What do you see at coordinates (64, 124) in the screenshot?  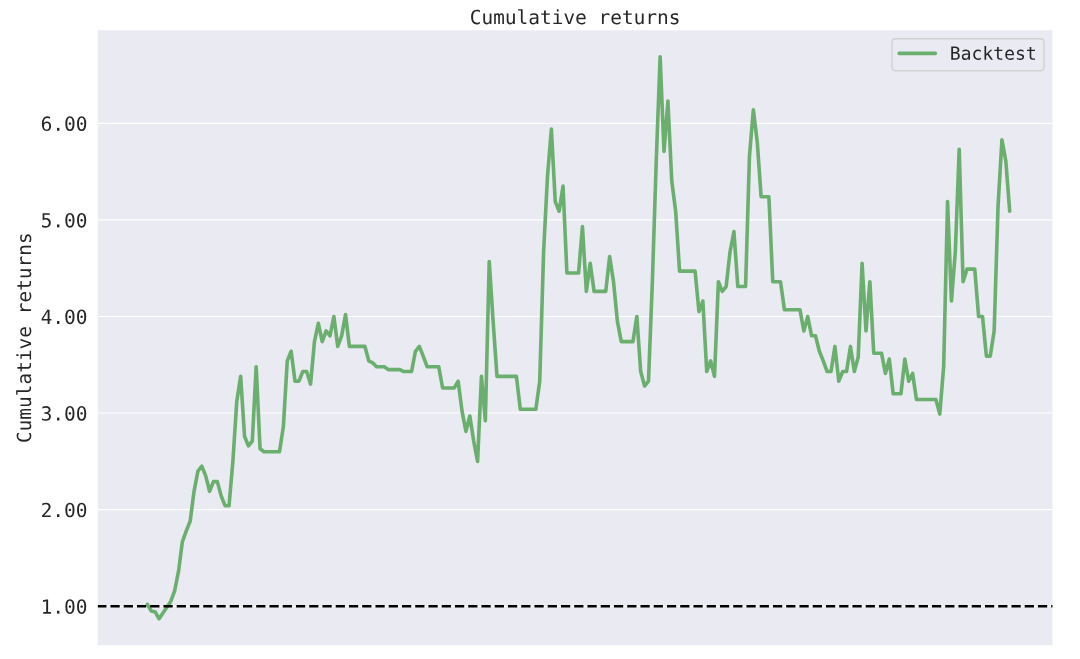 I see `y-tick-label: 6.00` at bounding box center [64, 124].